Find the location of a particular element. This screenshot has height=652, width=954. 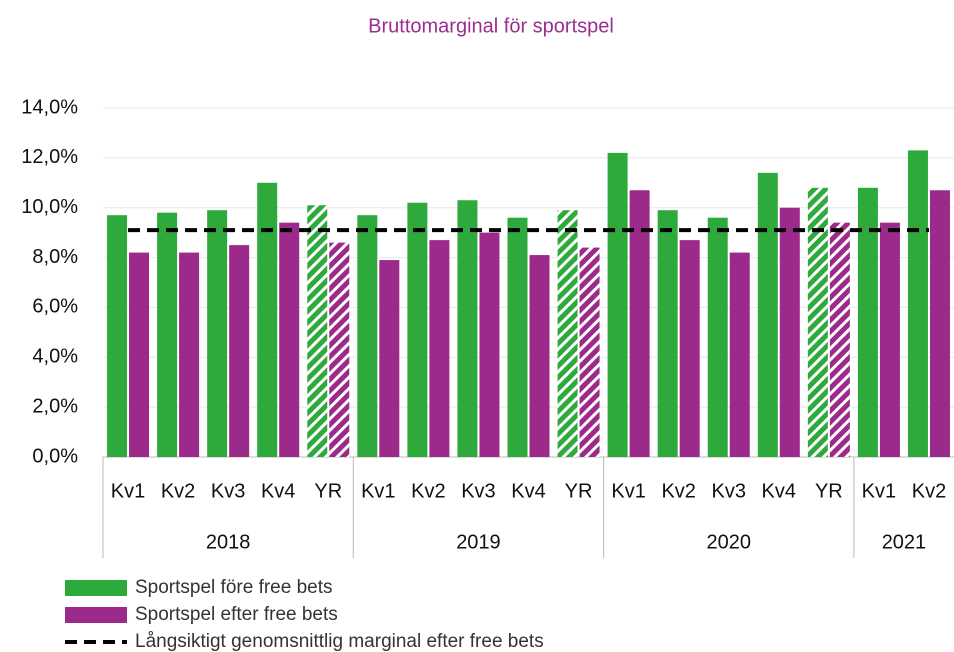

y-tick-label: 12,0% is located at coordinates (49, 157).